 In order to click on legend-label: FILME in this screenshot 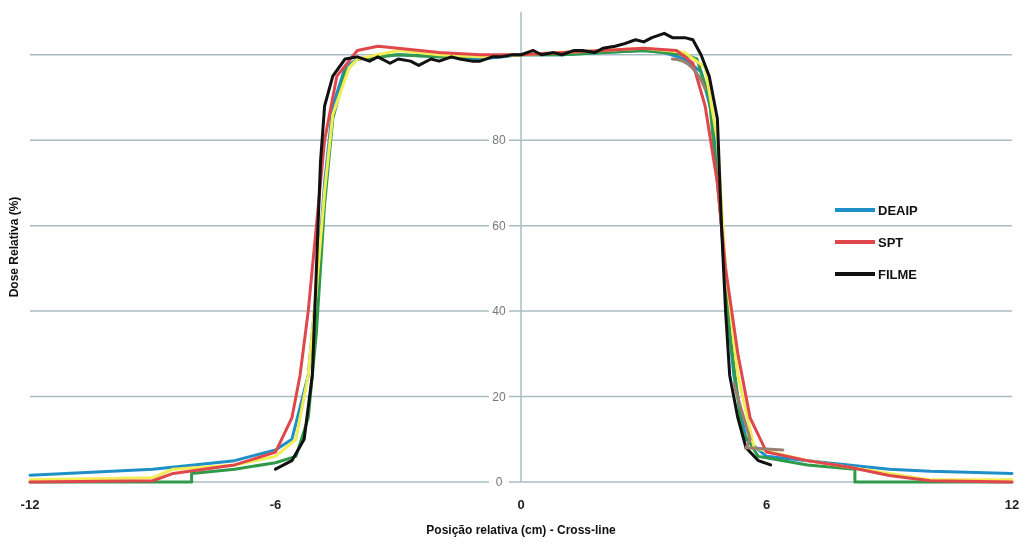, I will do `click(898, 274)`.